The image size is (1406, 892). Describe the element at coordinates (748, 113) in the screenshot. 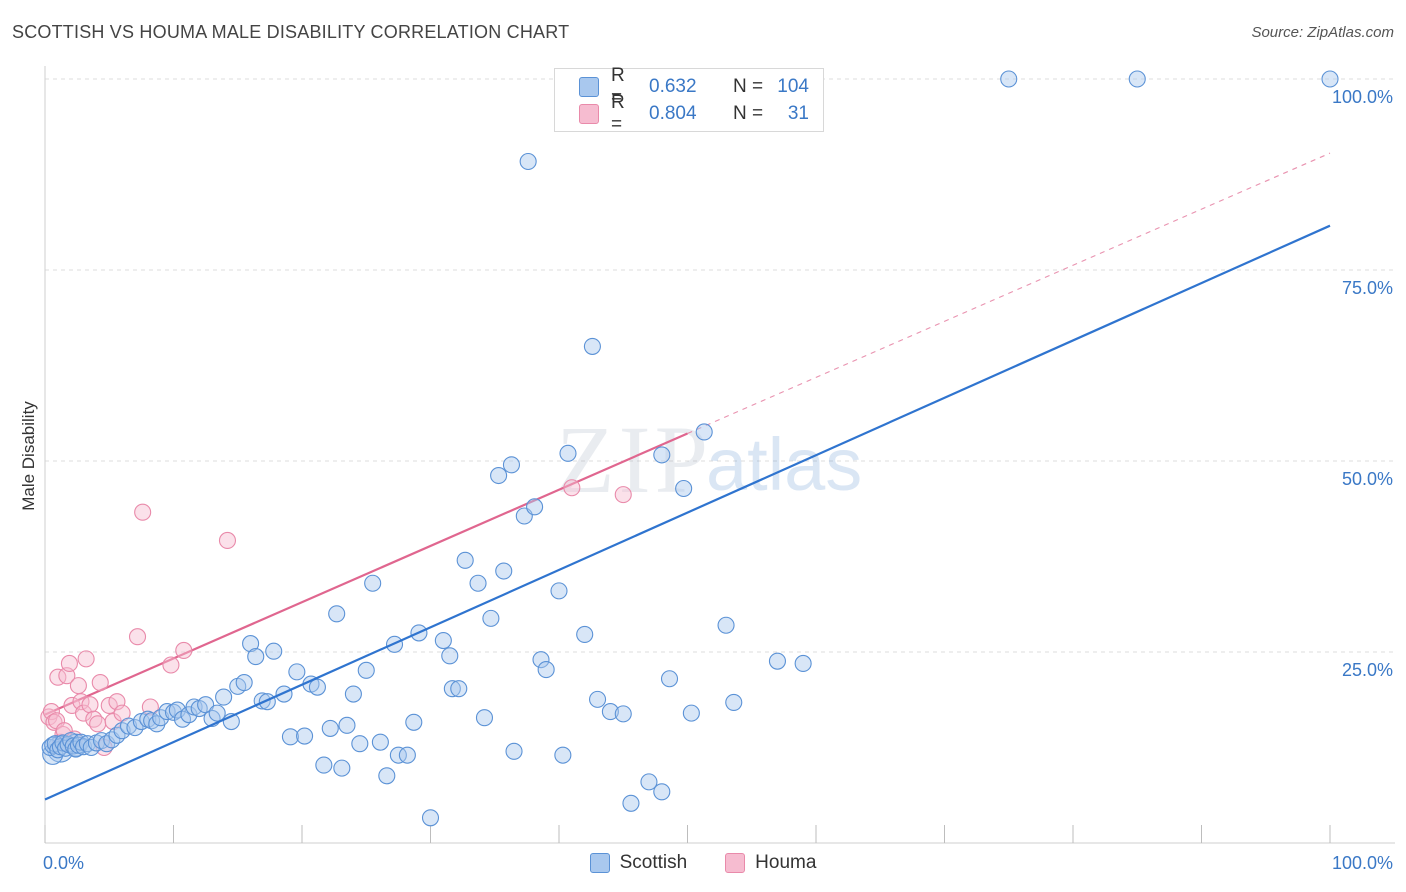

I see `legend-n-label: N =` at that location.